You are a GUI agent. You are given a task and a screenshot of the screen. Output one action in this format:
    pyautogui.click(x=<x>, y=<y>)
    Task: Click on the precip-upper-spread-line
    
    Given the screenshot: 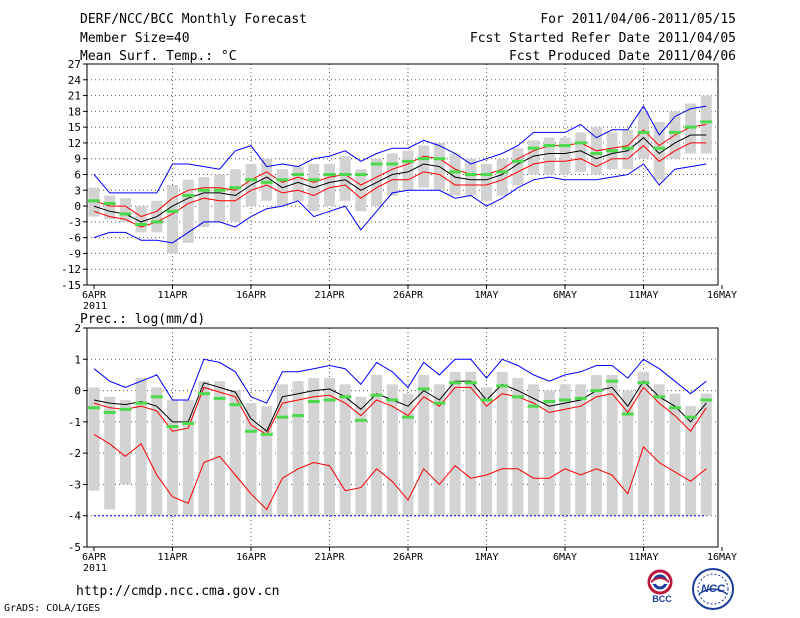 What is the action you would take?
    pyautogui.click(x=400, y=411)
    